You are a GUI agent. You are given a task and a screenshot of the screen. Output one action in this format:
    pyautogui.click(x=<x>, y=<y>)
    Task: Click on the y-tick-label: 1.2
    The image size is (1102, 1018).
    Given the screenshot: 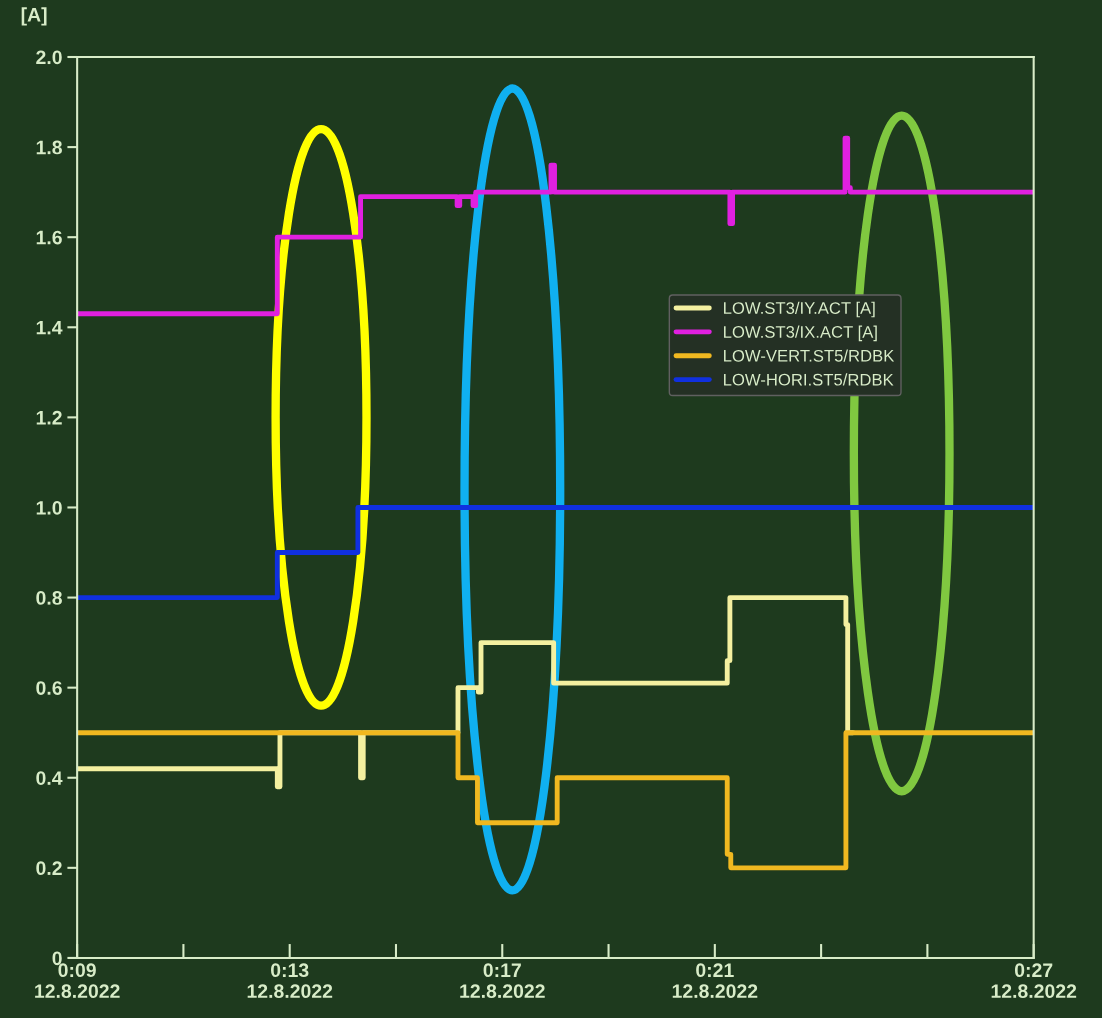 What is the action you would take?
    pyautogui.click(x=49, y=417)
    